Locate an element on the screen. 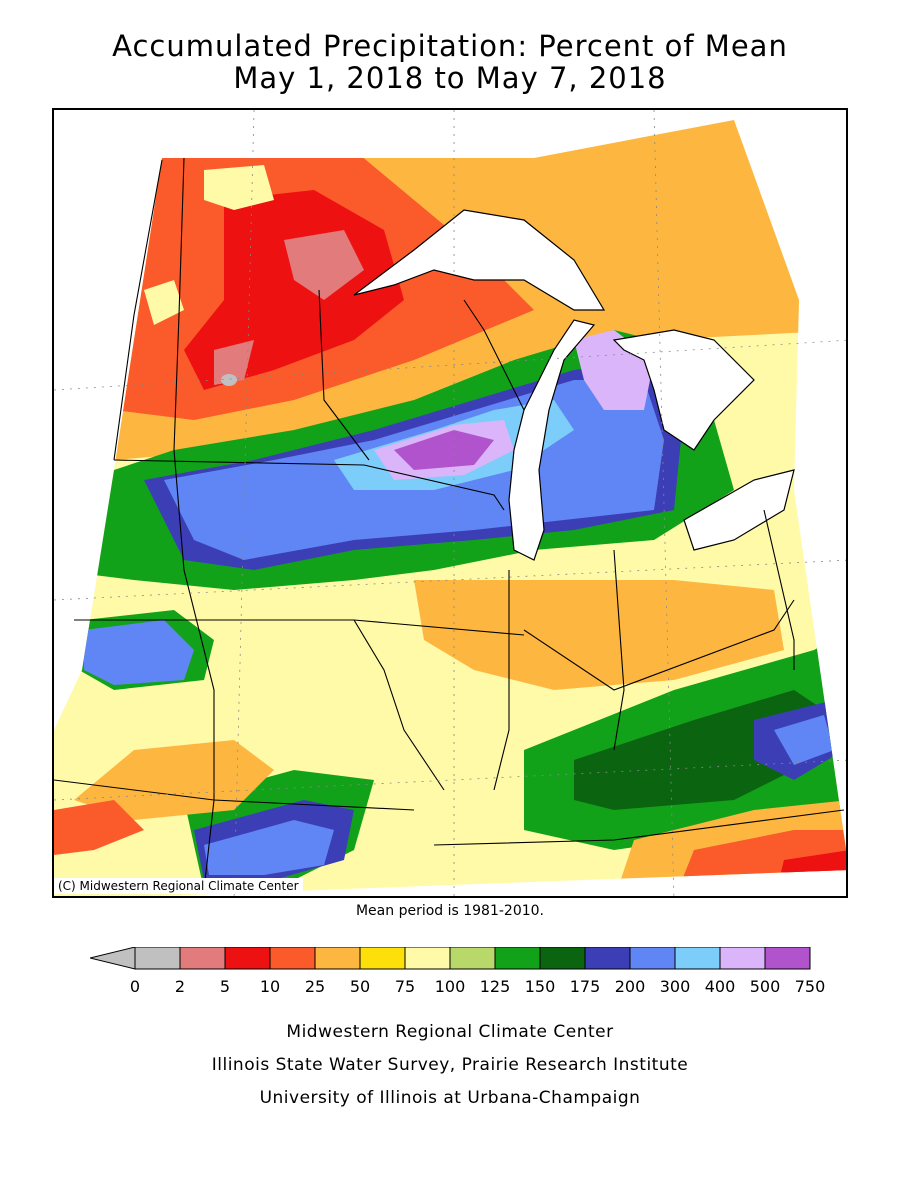 The height and width of the screenshot is (1200, 900). legend-label: 0 is located at coordinates (135, 986).